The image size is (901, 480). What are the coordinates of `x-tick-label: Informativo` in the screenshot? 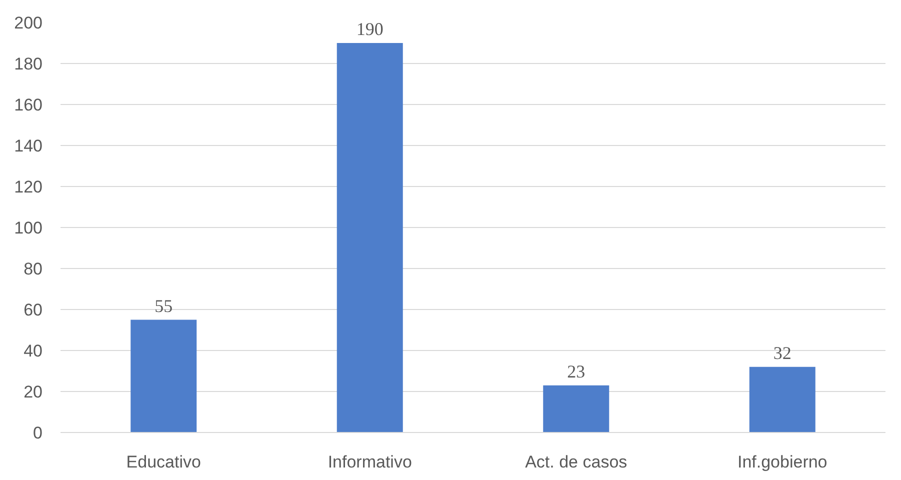 It's located at (370, 462).